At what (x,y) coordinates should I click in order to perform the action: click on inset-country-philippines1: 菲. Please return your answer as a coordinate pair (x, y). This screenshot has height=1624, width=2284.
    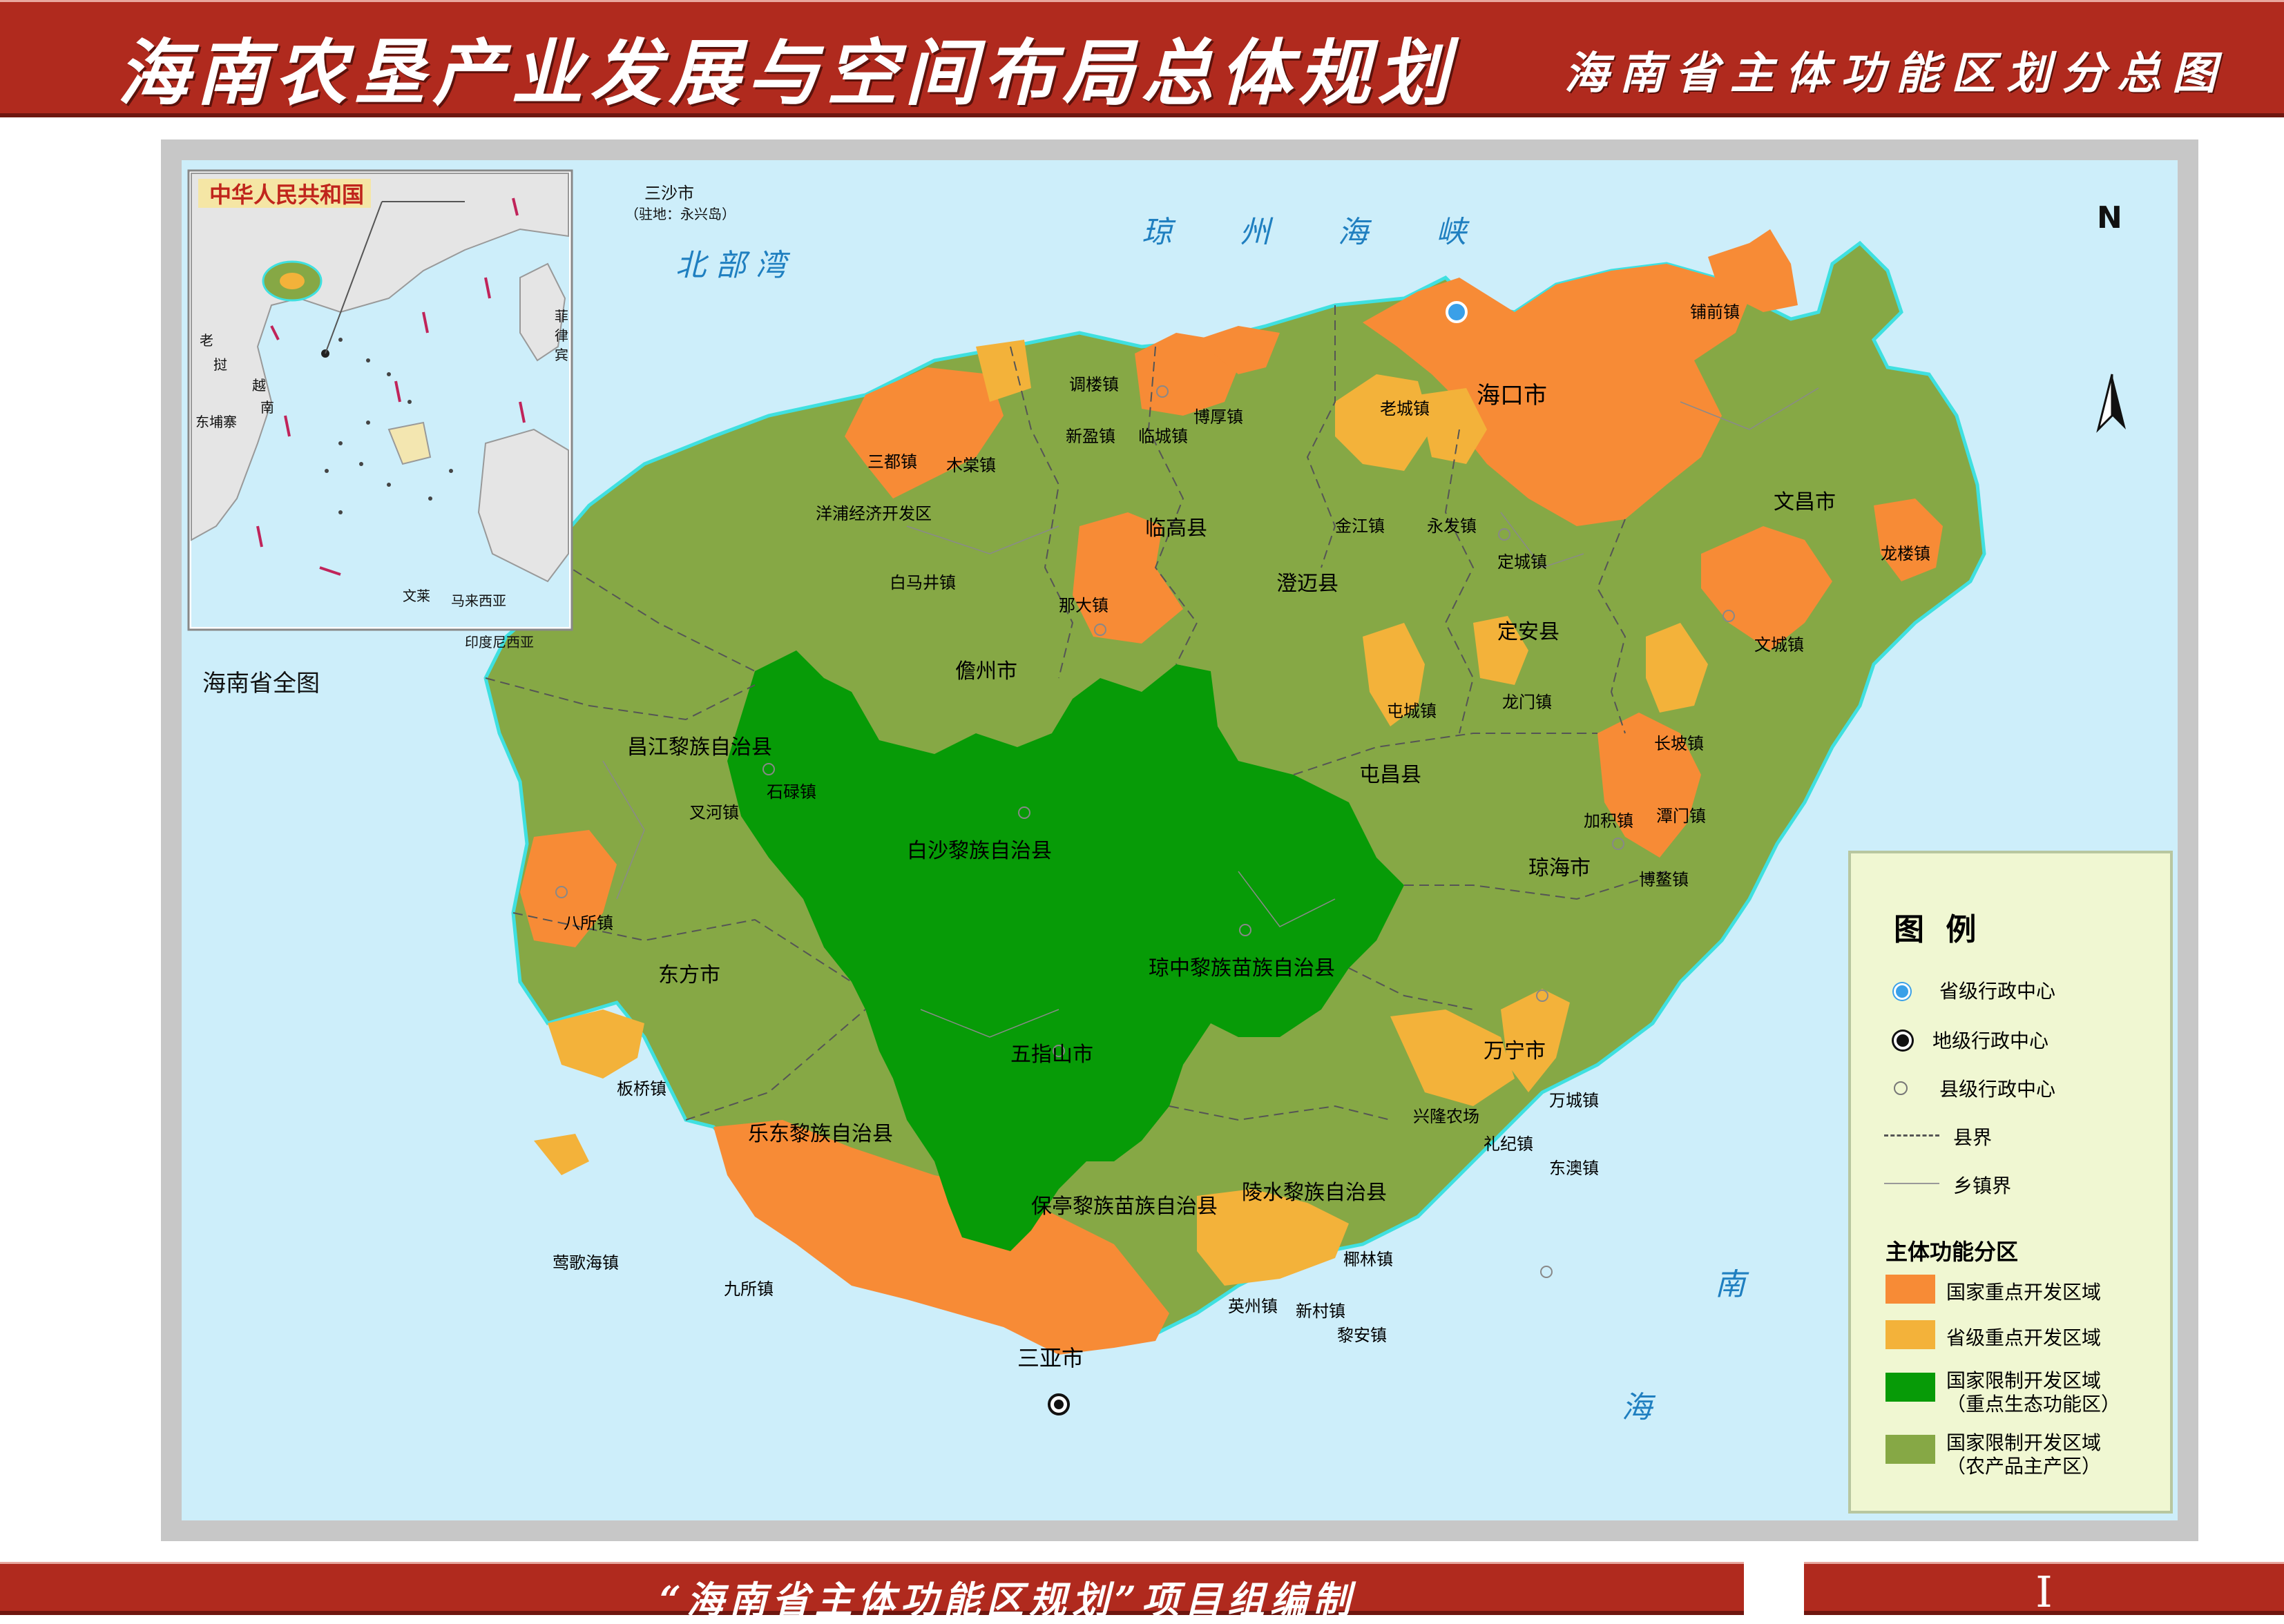
    Looking at the image, I should click on (561, 316).